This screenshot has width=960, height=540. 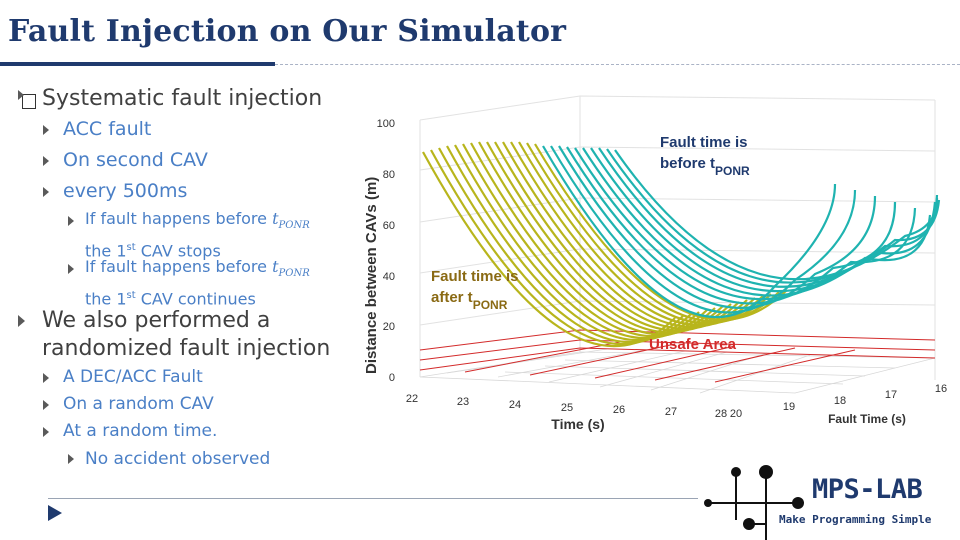 What do you see at coordinates (373, 498) in the screenshot?
I see `footer-rule` at bounding box center [373, 498].